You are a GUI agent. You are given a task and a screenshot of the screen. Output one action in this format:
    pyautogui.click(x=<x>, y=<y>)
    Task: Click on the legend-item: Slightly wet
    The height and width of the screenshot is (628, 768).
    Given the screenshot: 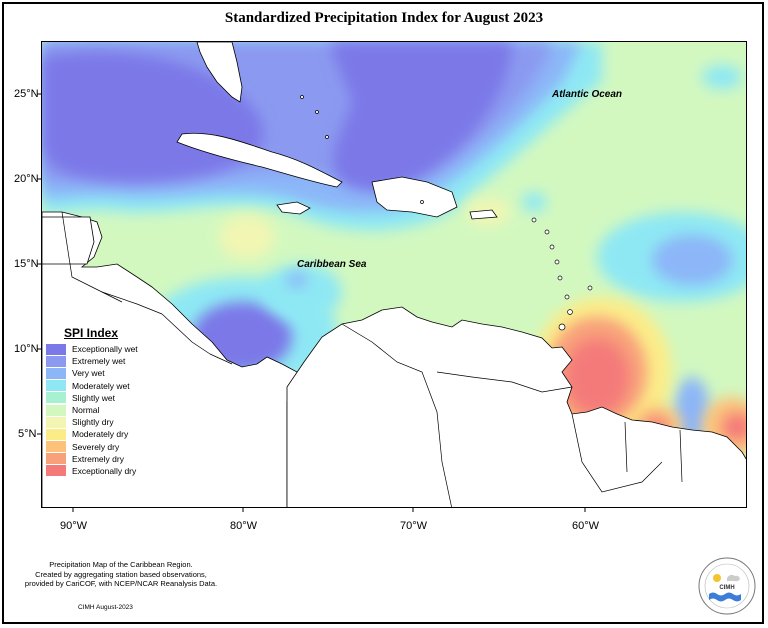 What is the action you would take?
    pyautogui.click(x=110, y=398)
    